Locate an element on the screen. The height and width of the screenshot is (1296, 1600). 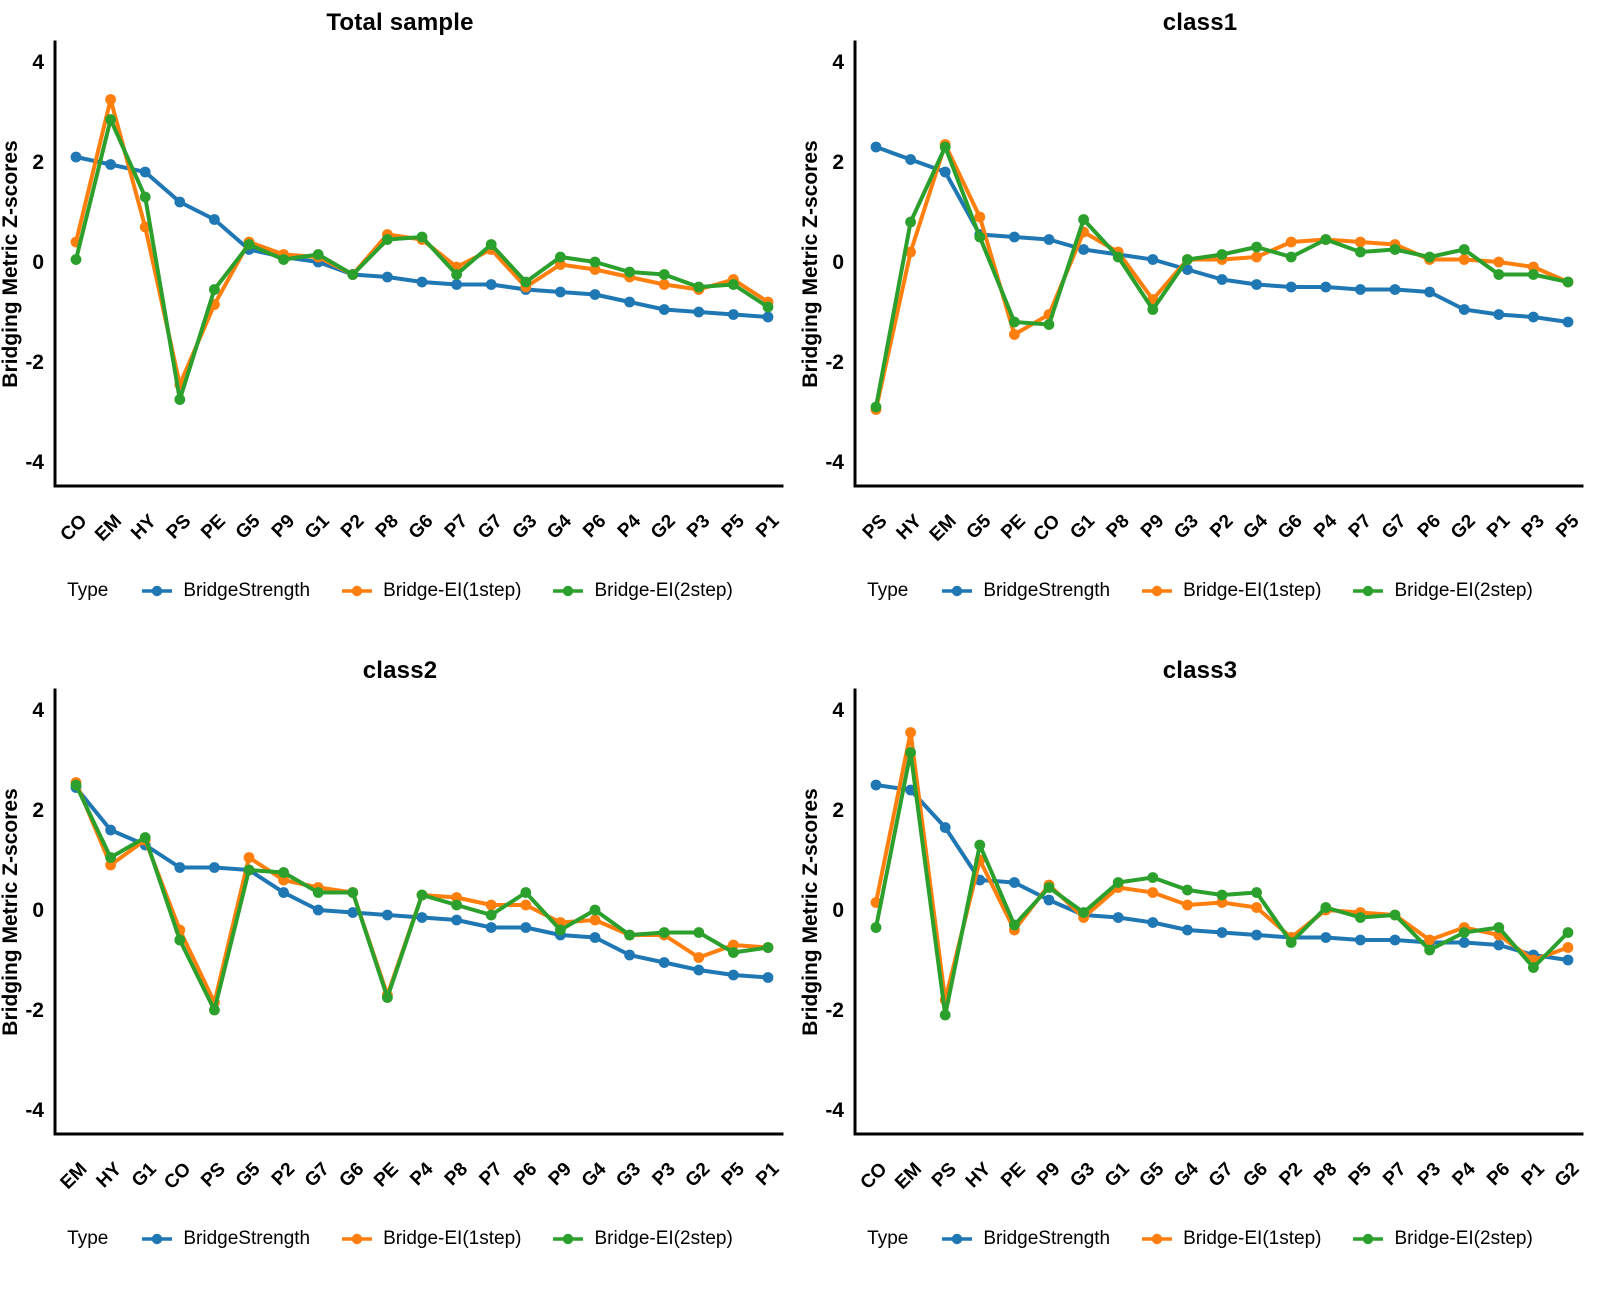
panel-title: class1 is located at coordinates (1200, 22).